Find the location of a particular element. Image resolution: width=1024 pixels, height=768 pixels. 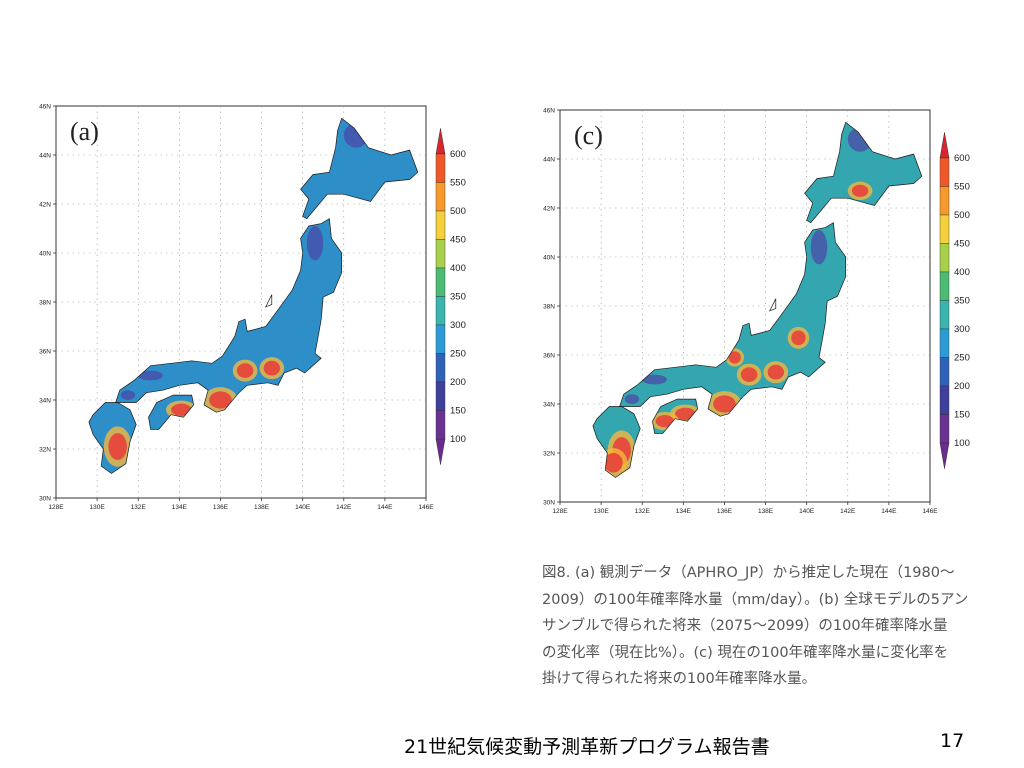

precipitation-field is located at coordinates (253, 296).